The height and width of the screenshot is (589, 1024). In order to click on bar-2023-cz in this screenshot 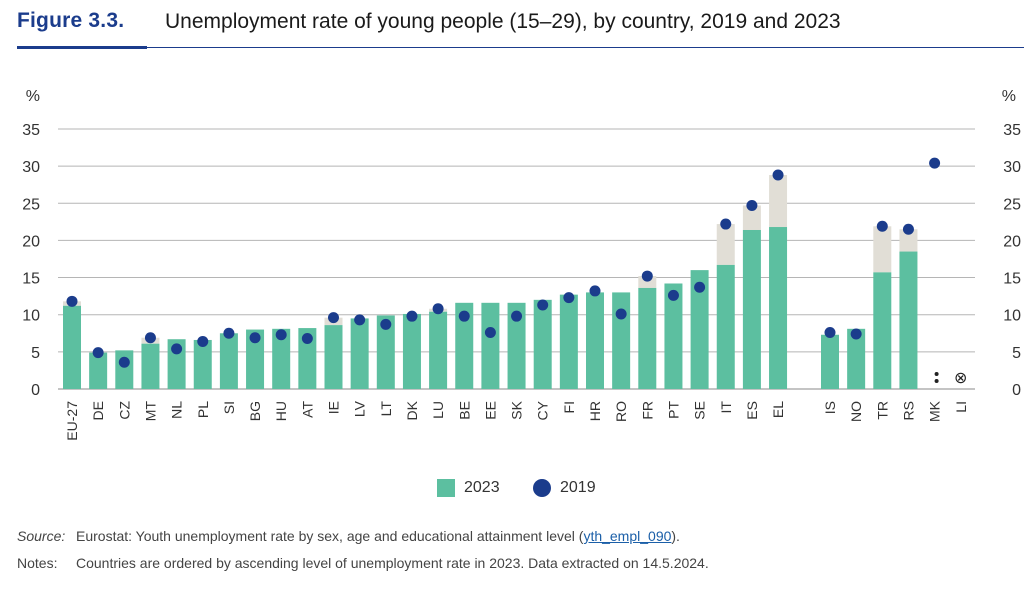, I will do `click(124, 369)`.